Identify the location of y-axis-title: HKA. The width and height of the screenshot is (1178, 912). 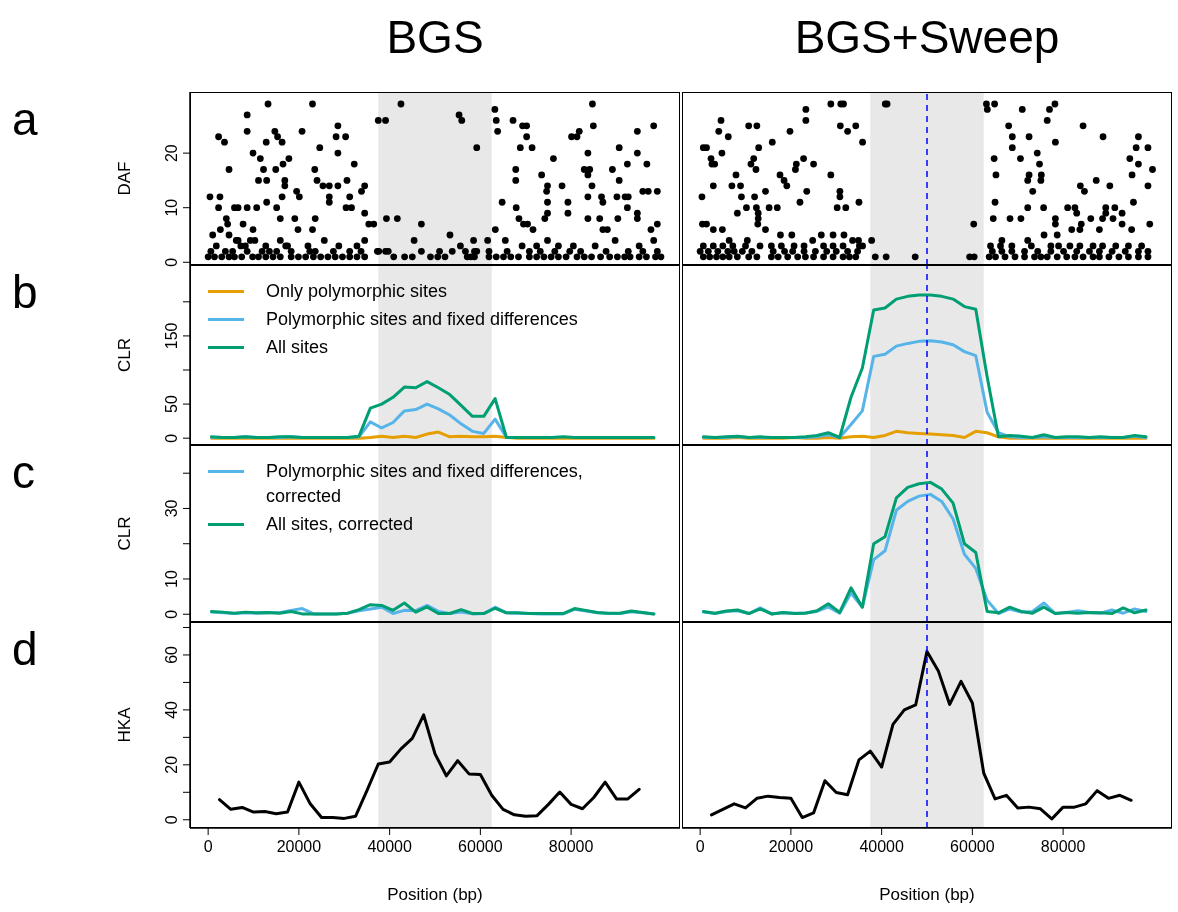
(125, 724).